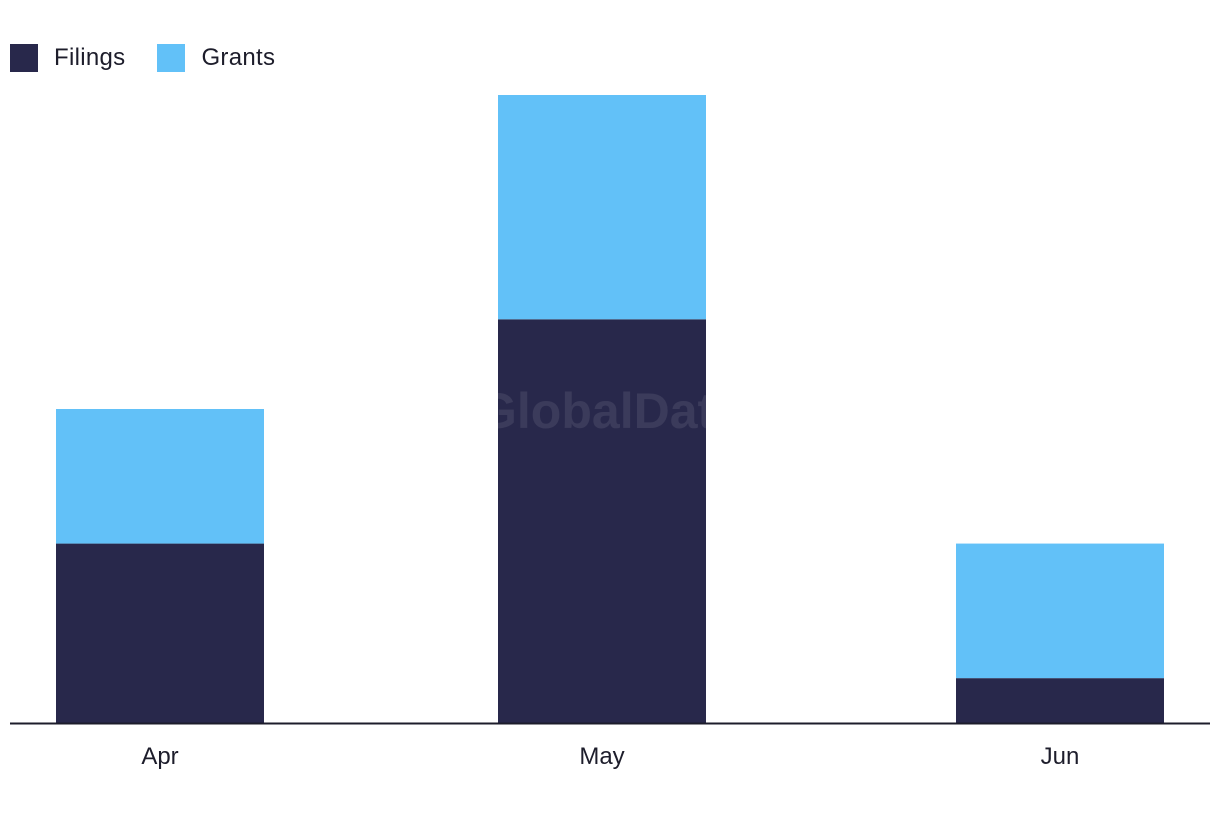  I want to click on legend-item-filings: Filings, so click(67, 58).